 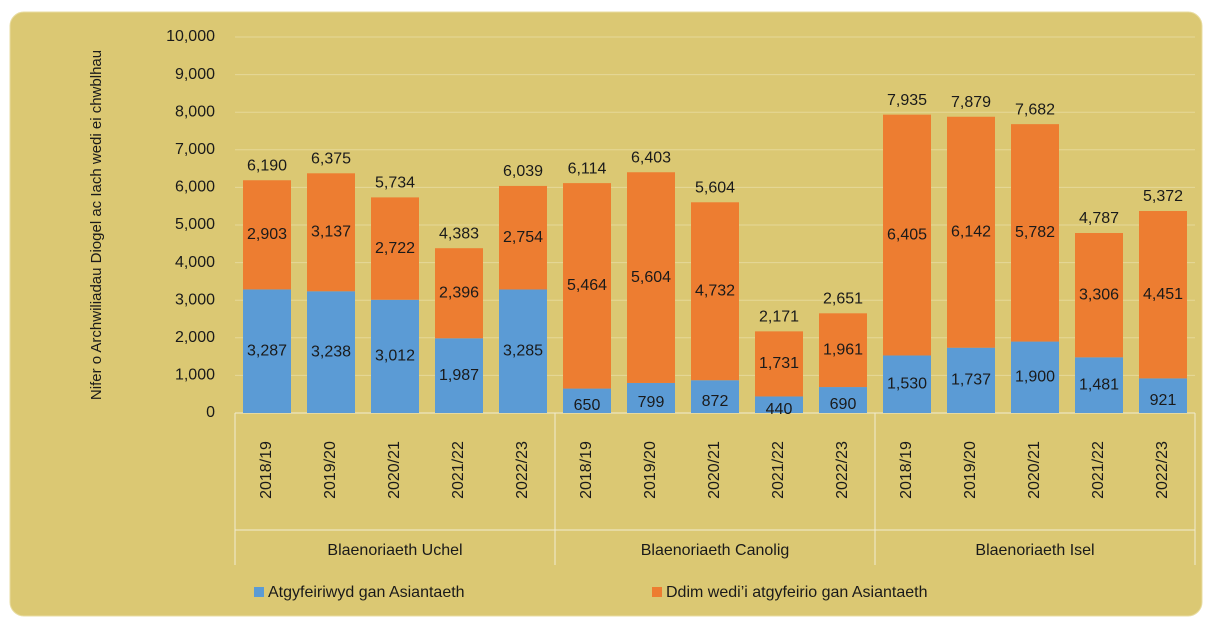 What do you see at coordinates (195, 299) in the screenshot?
I see `y-tick-label: 3,000` at bounding box center [195, 299].